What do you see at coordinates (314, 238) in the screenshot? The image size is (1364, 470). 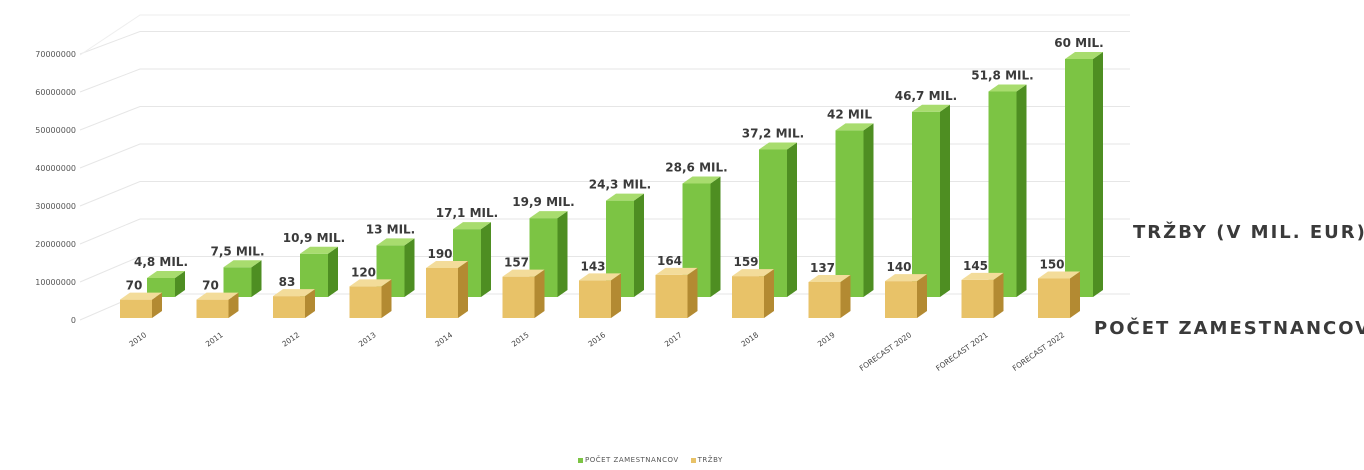 I see `revenue-data-label: 10,9 MIL.` at bounding box center [314, 238].